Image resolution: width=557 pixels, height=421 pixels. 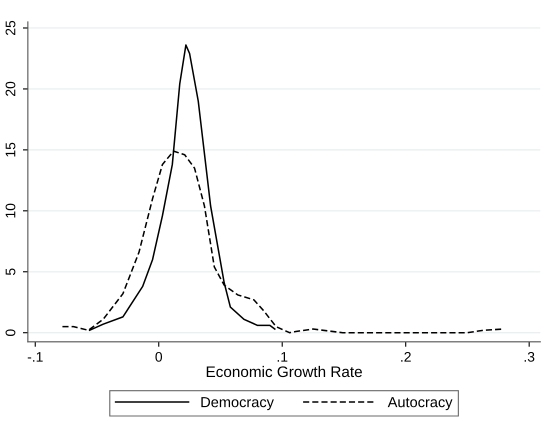 What do you see at coordinates (420, 403) in the screenshot?
I see `legend-label: Autocracy` at bounding box center [420, 403].